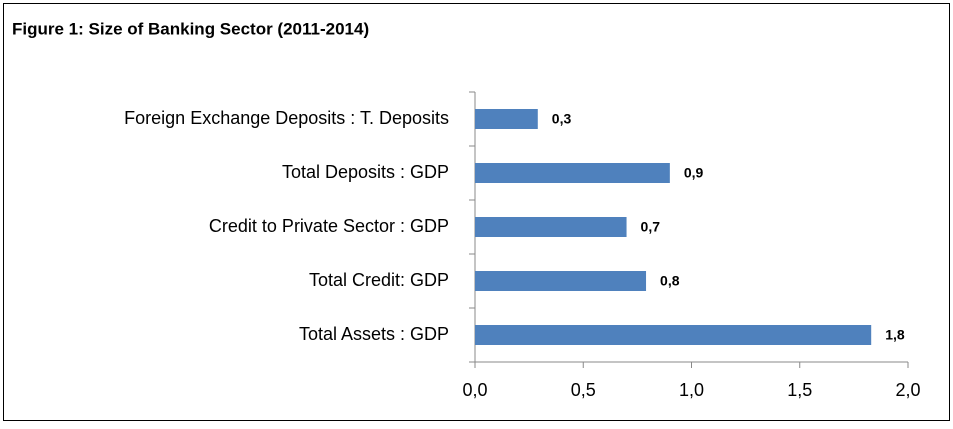  Describe the element at coordinates (474, 390) in the screenshot. I see `x-tick-label: 0,0` at that location.